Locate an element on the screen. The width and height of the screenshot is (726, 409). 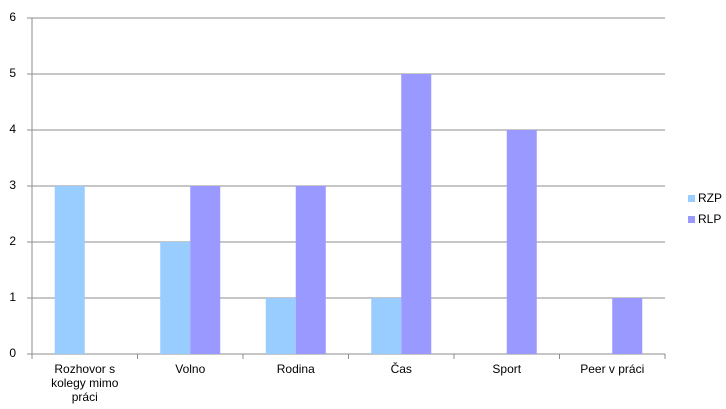
y-tick-label: 3 is located at coordinates (12, 185).